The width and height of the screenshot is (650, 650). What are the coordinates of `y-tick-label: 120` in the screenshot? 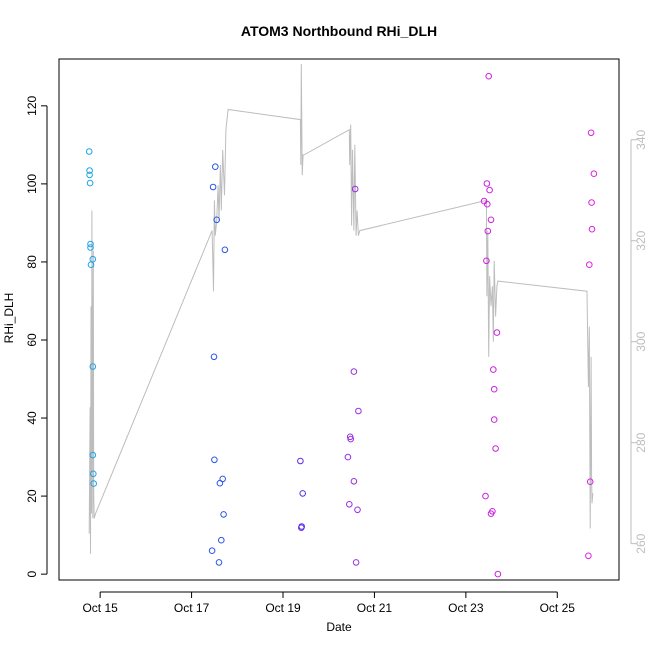 It's located at (32, 105).